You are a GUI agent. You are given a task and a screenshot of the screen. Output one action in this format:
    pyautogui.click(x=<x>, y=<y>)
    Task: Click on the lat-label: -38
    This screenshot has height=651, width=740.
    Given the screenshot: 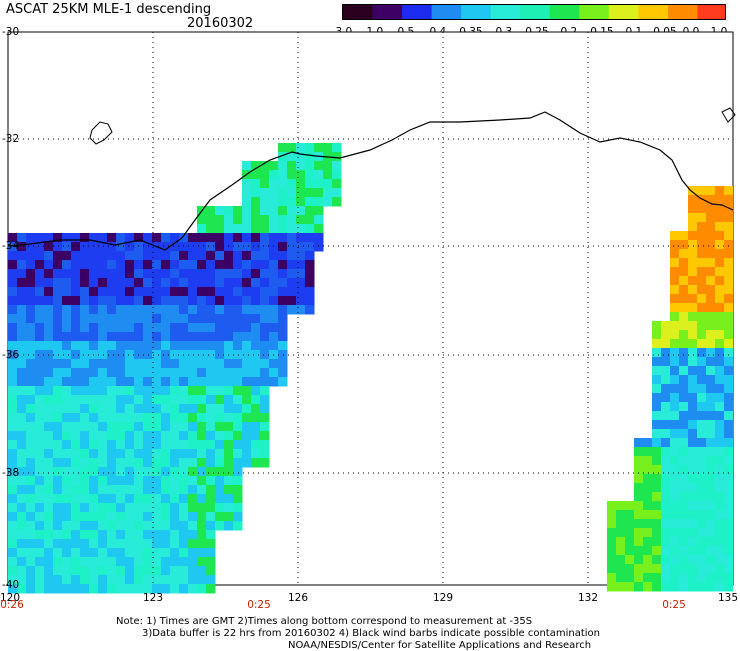 What is the action you would take?
    pyautogui.click(x=11, y=473)
    